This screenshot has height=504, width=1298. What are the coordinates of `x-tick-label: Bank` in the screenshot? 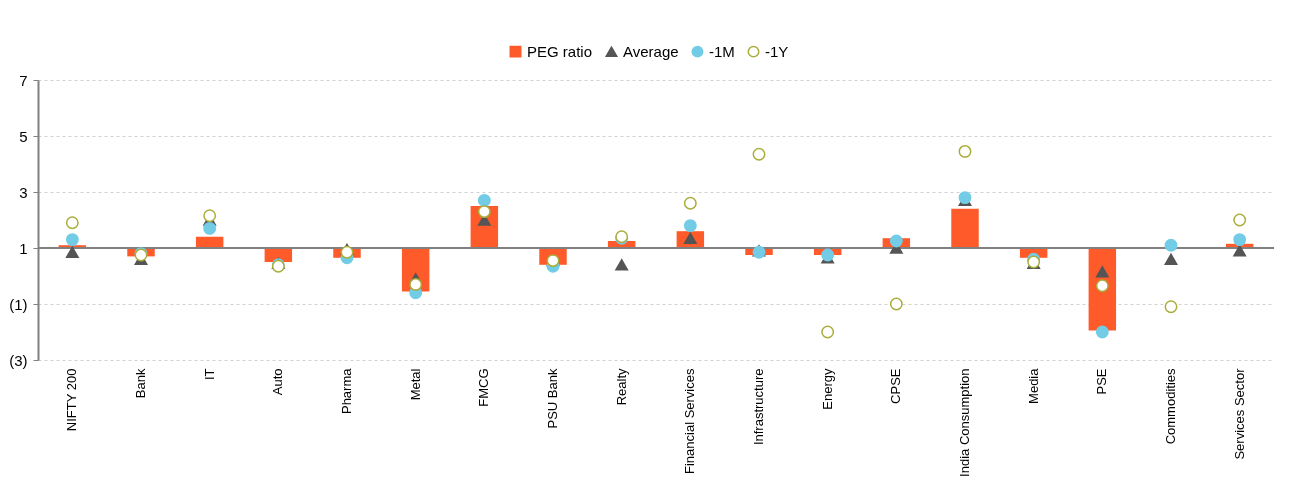 It's located at (140, 383).